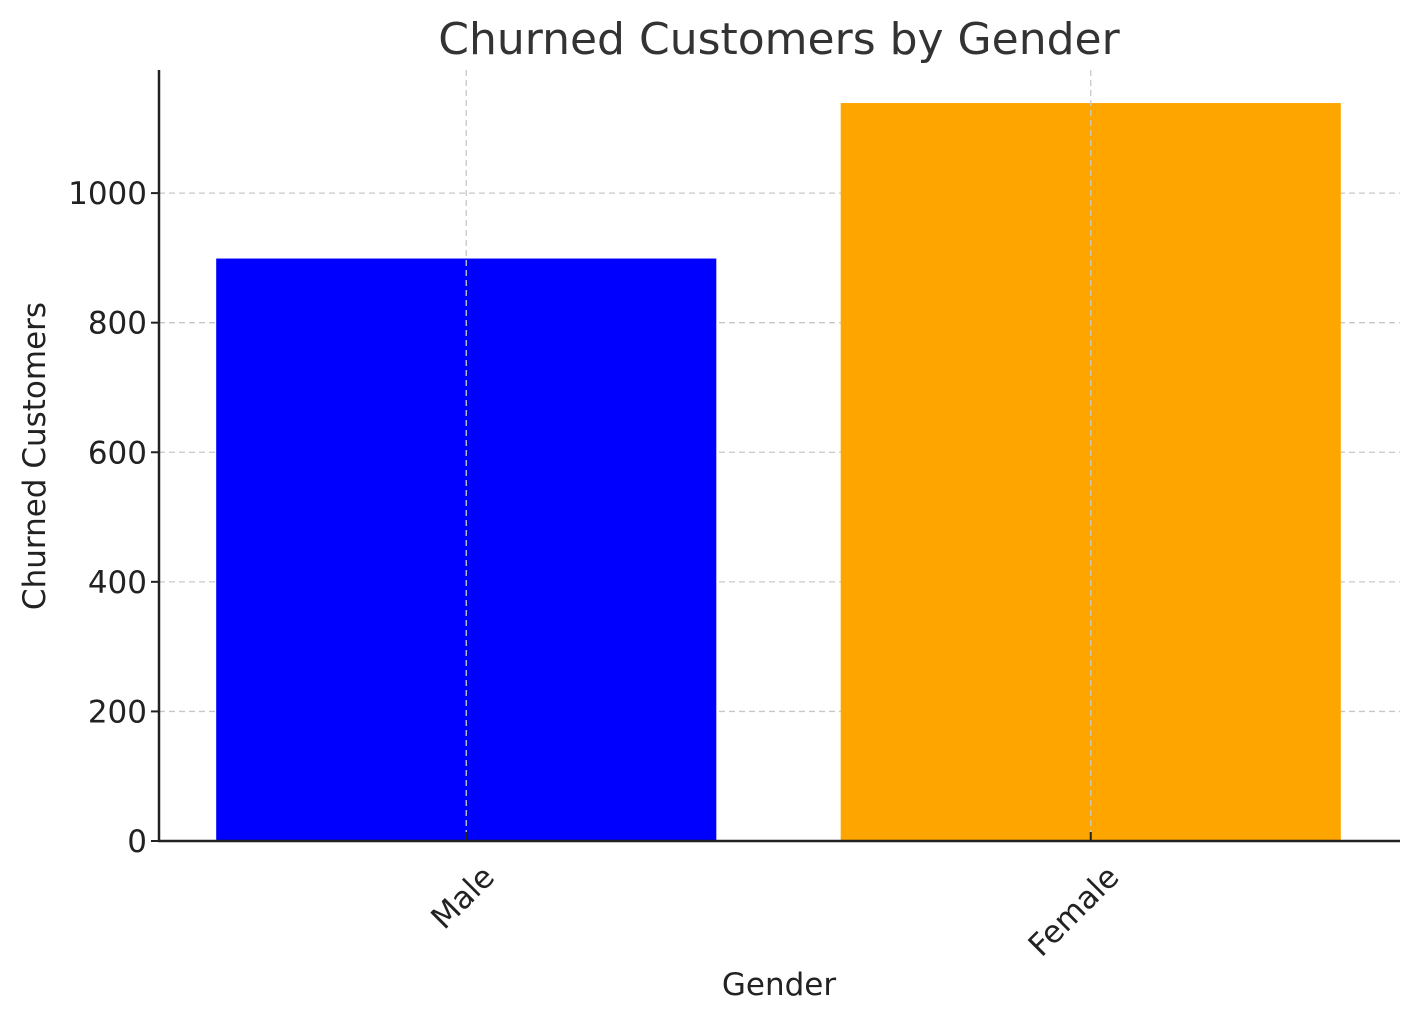  Describe the element at coordinates (117, 324) in the screenshot. I see `y-tick-label: 800` at that location.